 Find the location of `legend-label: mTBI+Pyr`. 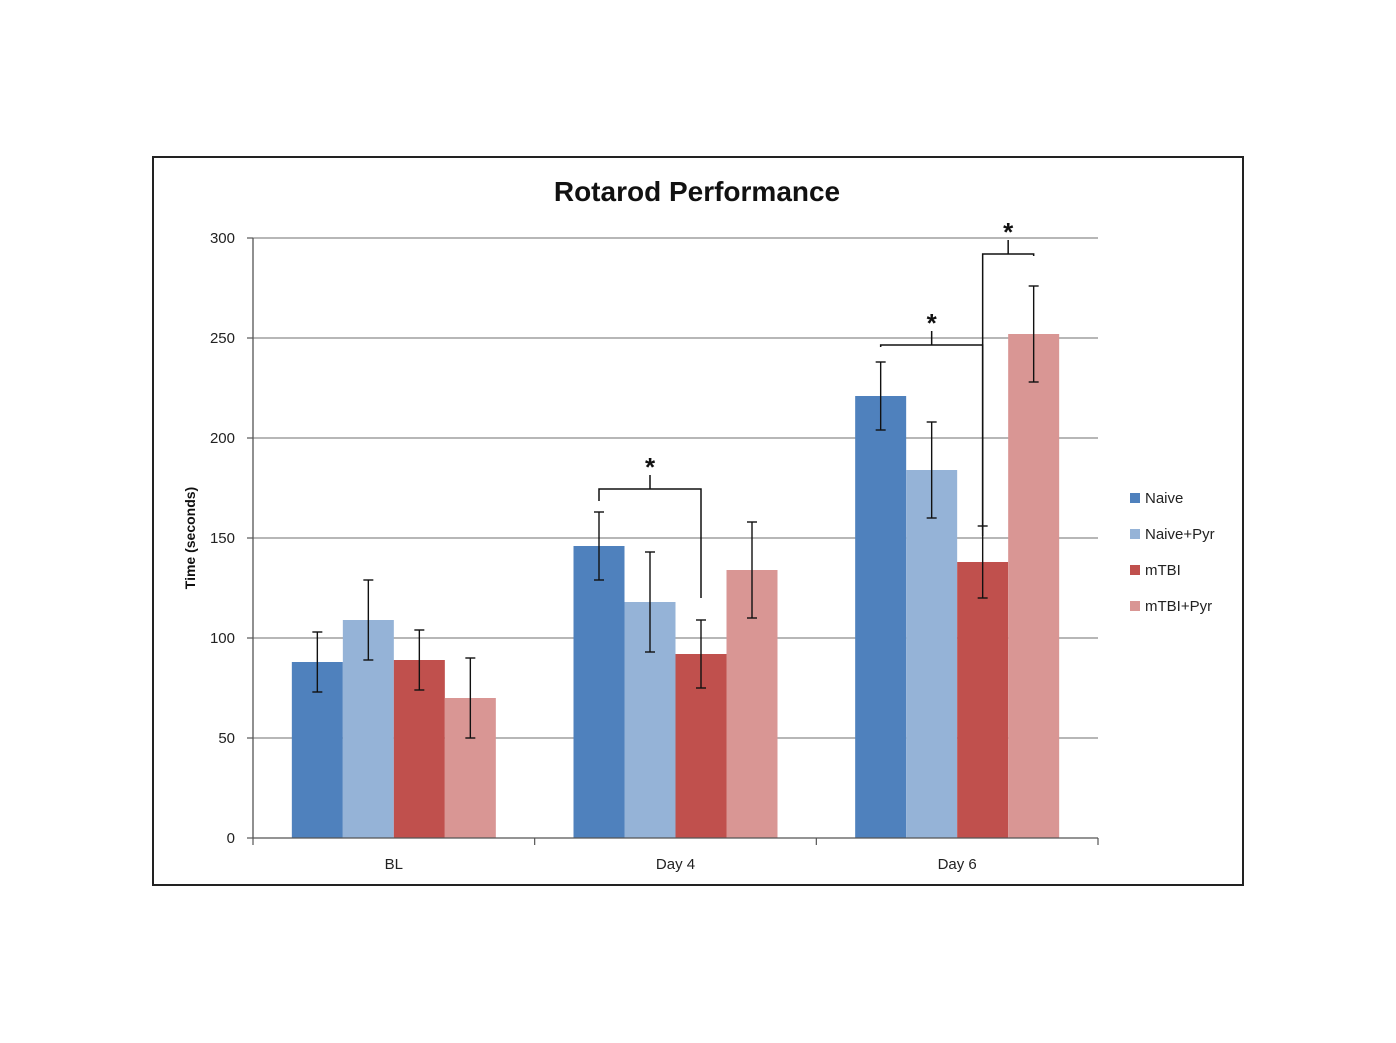

legend-label: mTBI+Pyr is located at coordinates (1178, 606).